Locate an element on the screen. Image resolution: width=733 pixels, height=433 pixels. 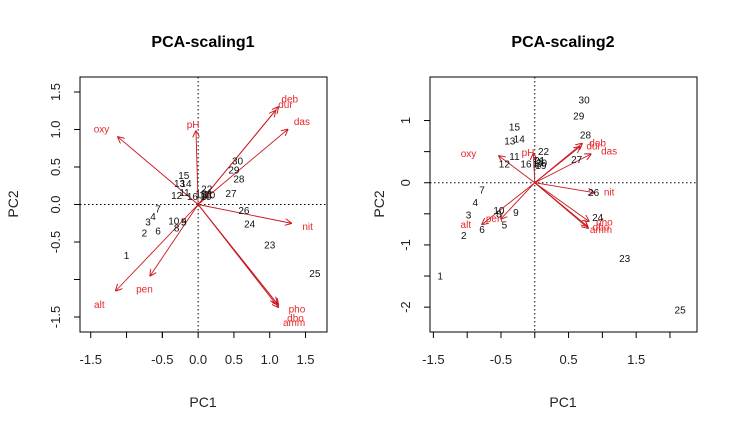
site-label: 27 is located at coordinates (577, 160).